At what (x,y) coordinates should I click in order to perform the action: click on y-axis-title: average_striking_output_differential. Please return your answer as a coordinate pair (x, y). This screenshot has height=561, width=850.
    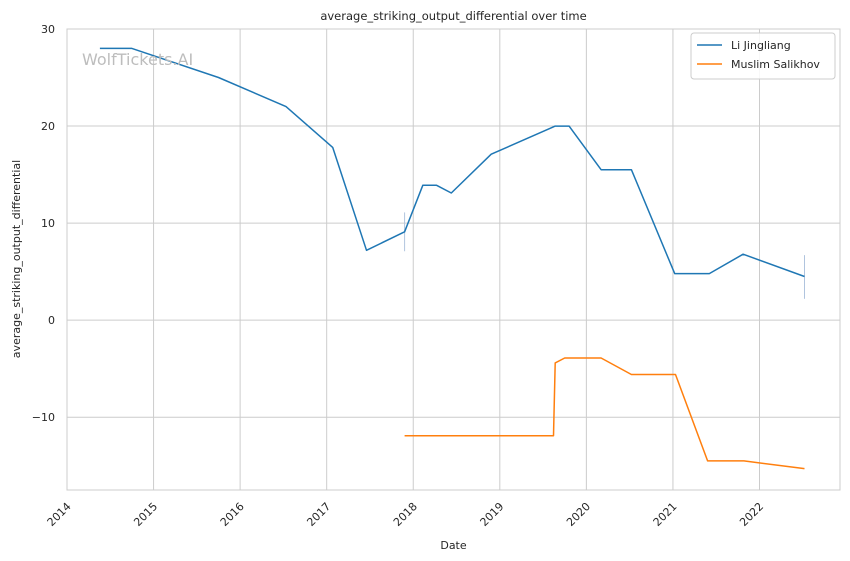
    Looking at the image, I should click on (16, 259).